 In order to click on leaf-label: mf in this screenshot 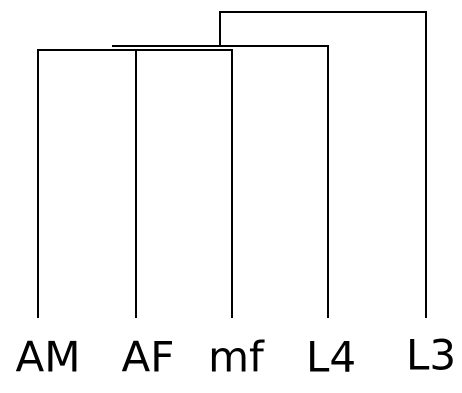, I will do `click(236, 357)`.